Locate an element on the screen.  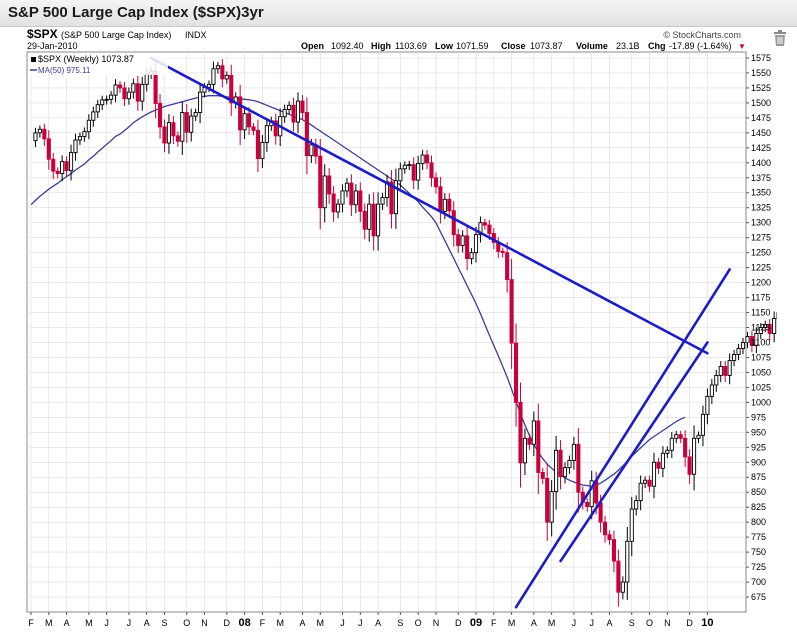
trash-icon is located at coordinates (780, 38).